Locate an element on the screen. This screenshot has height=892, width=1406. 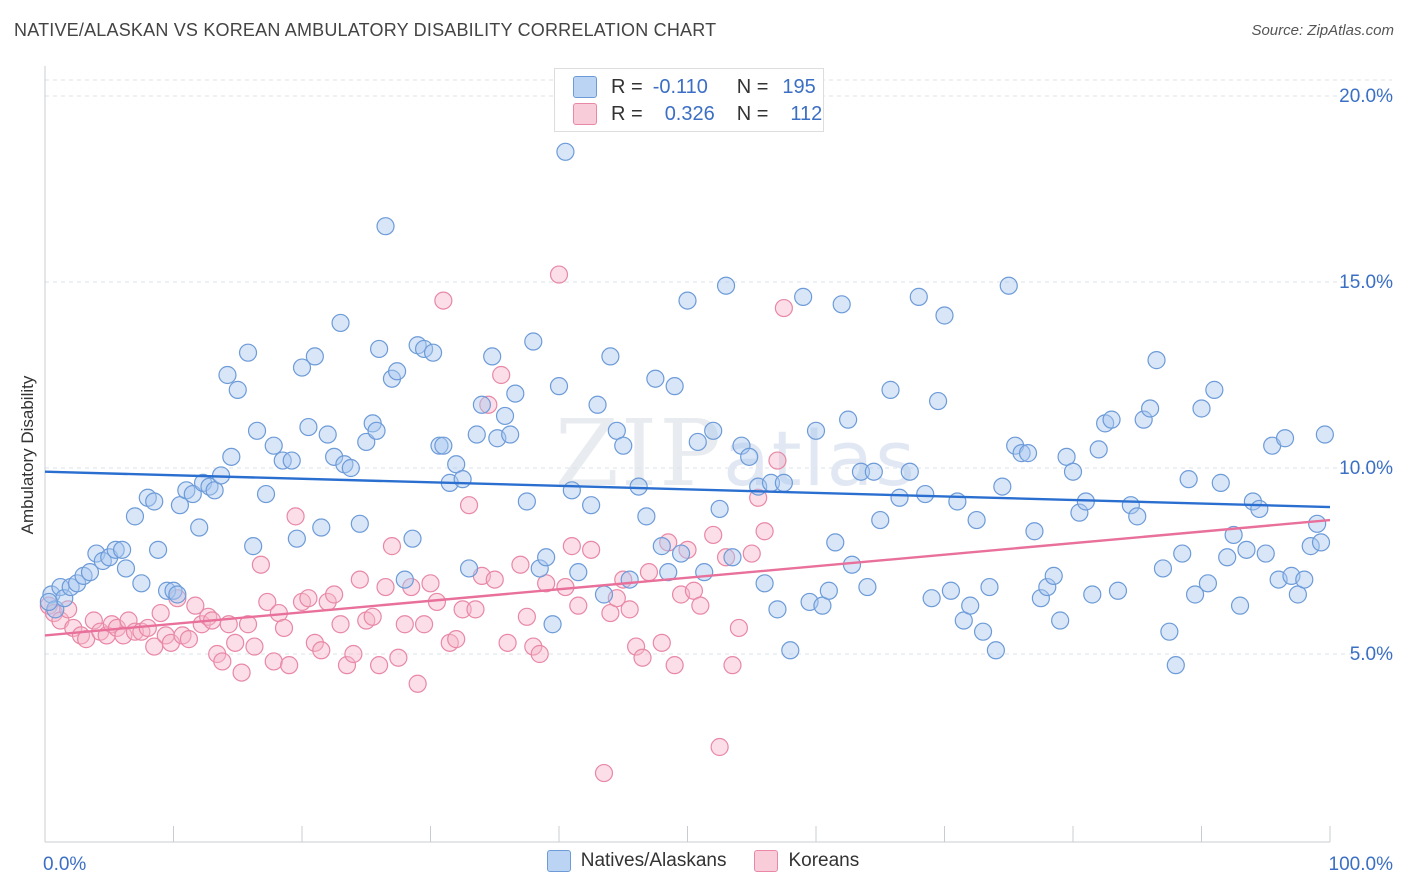
legend-row-natives: R = -0.110 N = 195 is located at coordinates (694, 87).